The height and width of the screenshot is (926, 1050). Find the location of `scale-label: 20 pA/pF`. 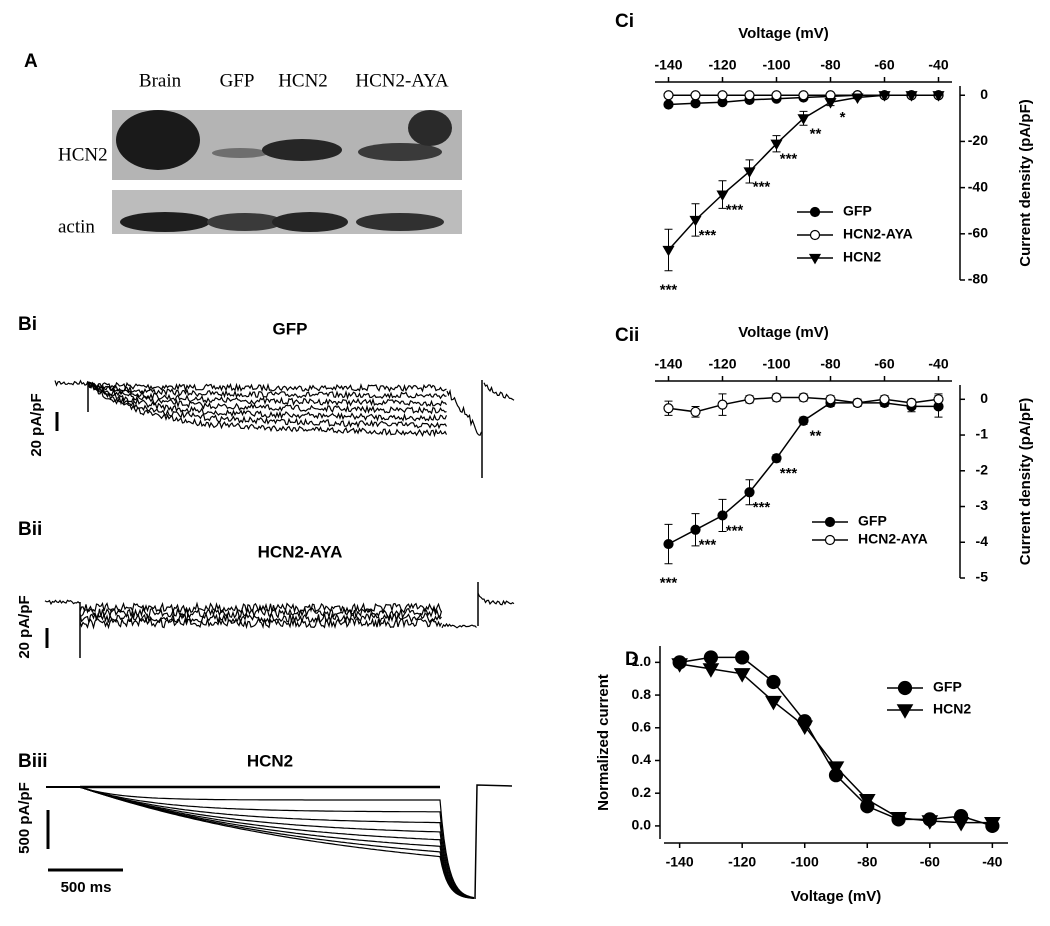

scale-label: 20 pA/pF is located at coordinates (24, 626).